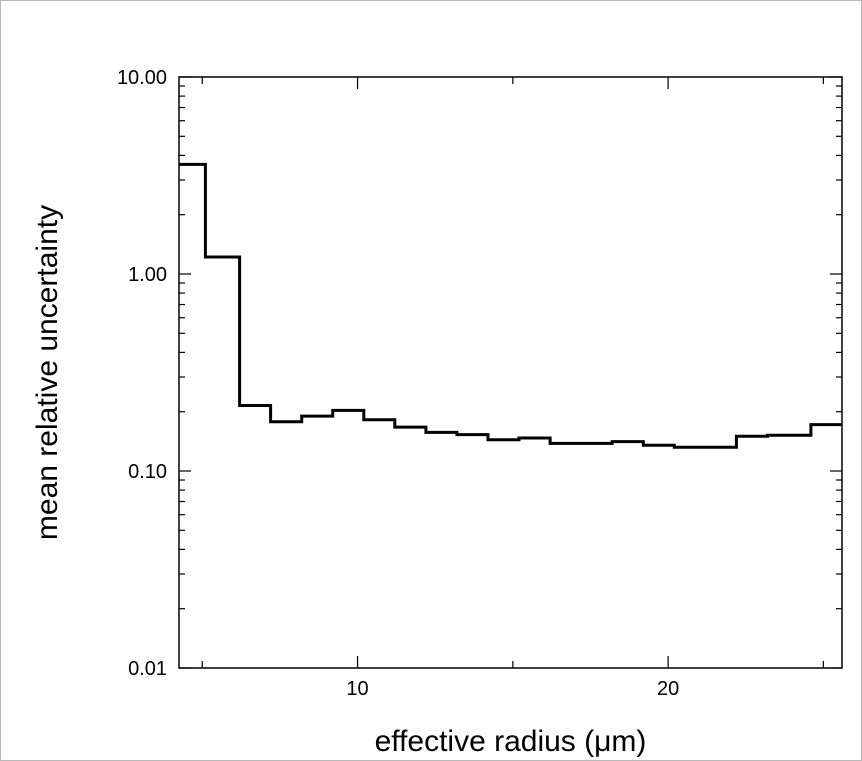 The height and width of the screenshot is (761, 862). I want to click on y-tick-label: 0.01, so click(147, 669).